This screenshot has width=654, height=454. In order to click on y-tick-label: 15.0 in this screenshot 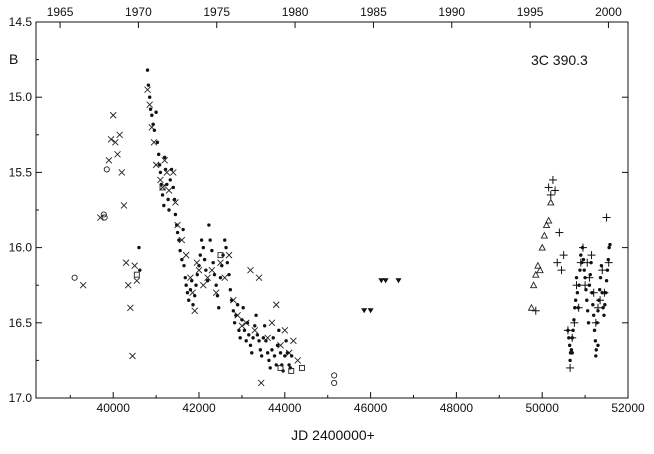, I will do `click(21, 97)`.